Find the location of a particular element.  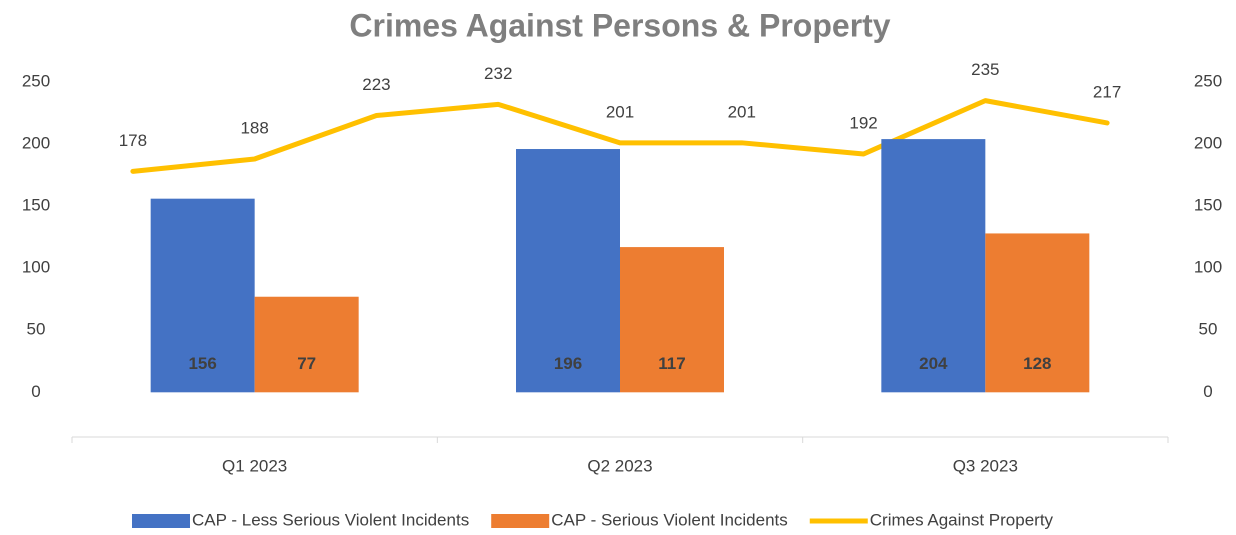

data-label: 196 is located at coordinates (568, 363).